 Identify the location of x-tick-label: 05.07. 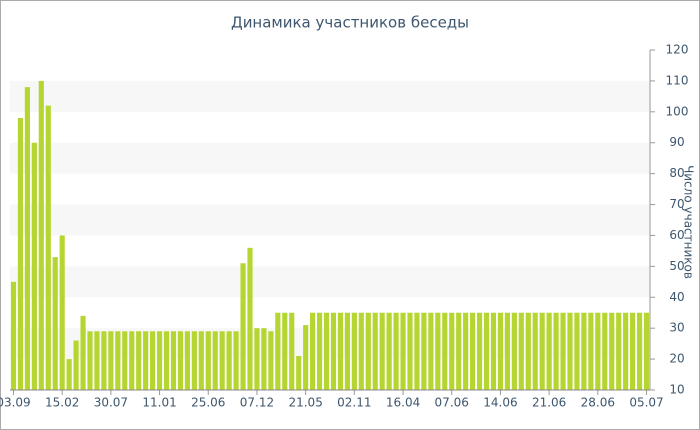
(646, 403).